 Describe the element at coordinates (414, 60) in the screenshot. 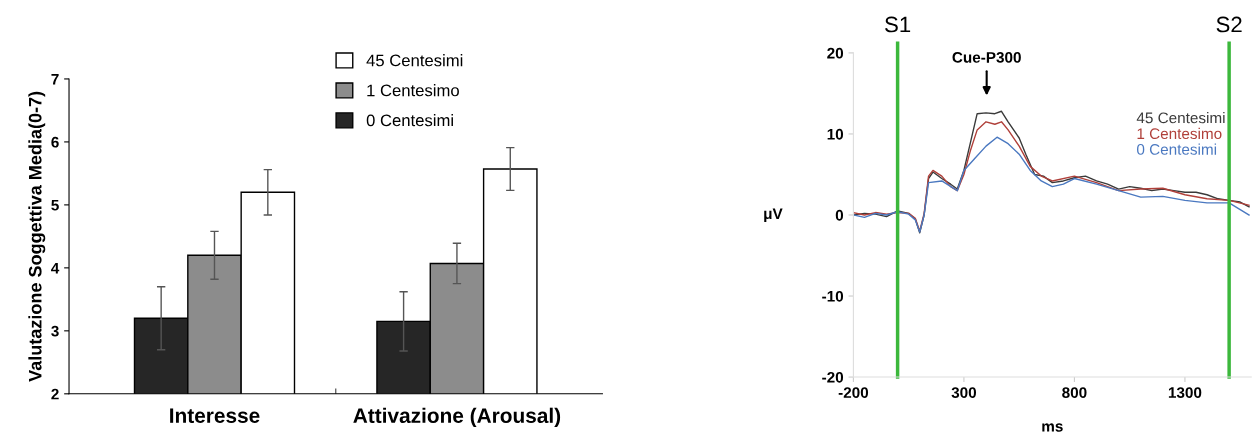

I see `legend-label: 45 Centesimi` at that location.